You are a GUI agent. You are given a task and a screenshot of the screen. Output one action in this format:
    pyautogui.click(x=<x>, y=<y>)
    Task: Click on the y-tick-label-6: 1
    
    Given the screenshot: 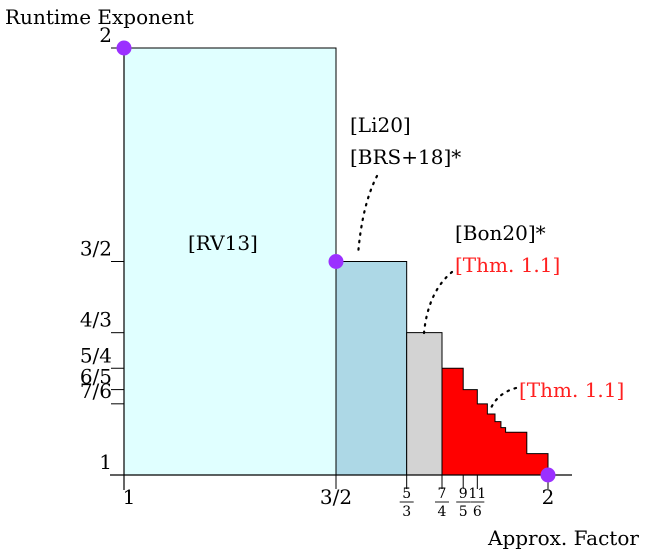 What is the action you would take?
    pyautogui.click(x=105, y=462)
    